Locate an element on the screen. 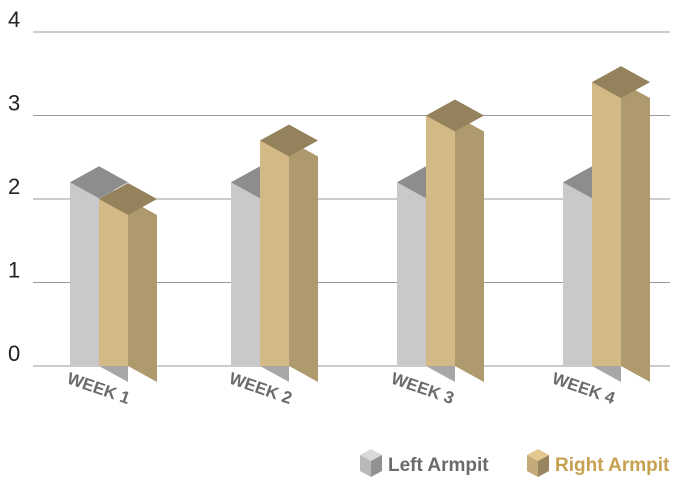 The image size is (696, 504). bar-right-armpit-3-top is located at coordinates (455, 115).